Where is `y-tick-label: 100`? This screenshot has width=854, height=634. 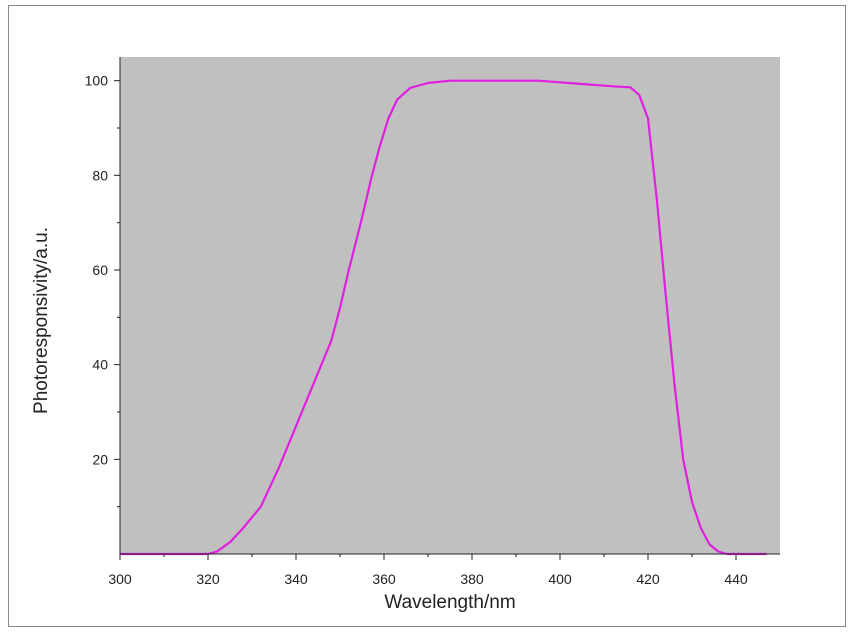 y-tick-label: 100 is located at coordinates (97, 81).